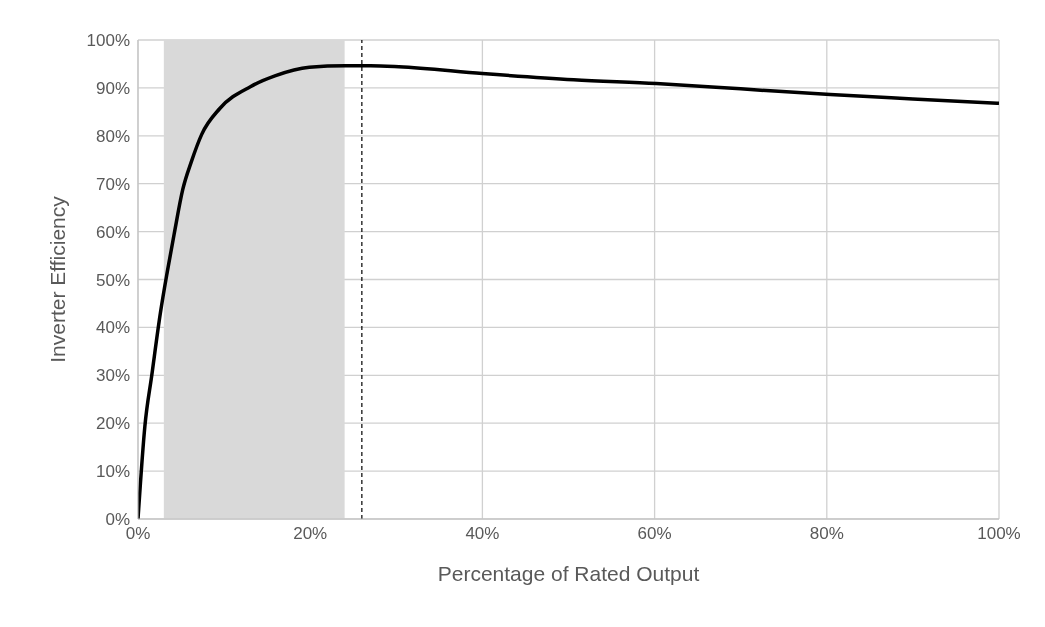 The width and height of the screenshot is (1045, 627). I want to click on x-tick-label: 60%, so click(654, 534).